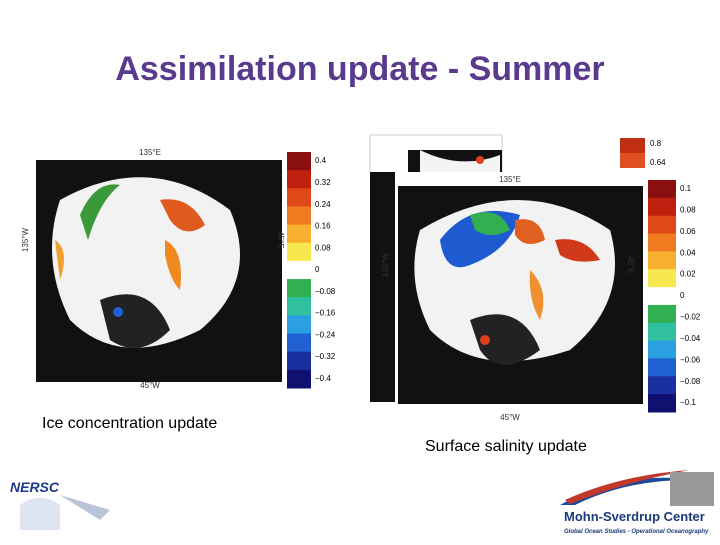  Describe the element at coordinates (688, 252) in the screenshot. I see `colorbar-label: 0.04` at that location.